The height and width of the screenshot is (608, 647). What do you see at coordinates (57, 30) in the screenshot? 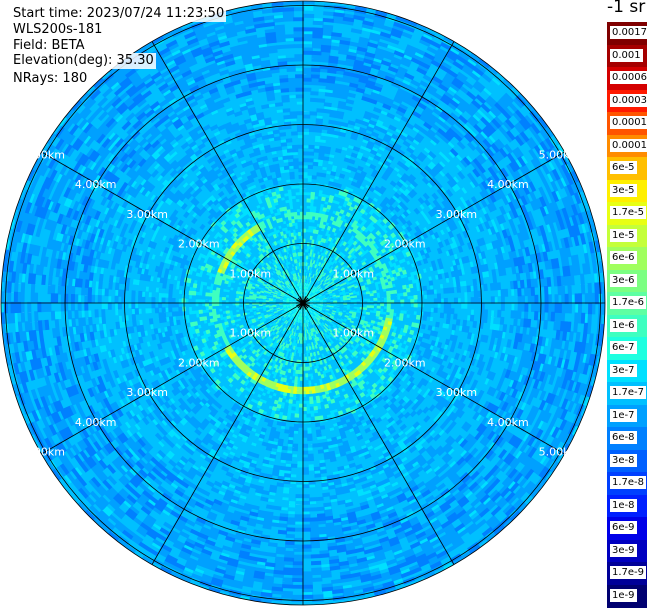
I see `instrument-name: WLS200s-181` at bounding box center [57, 30].